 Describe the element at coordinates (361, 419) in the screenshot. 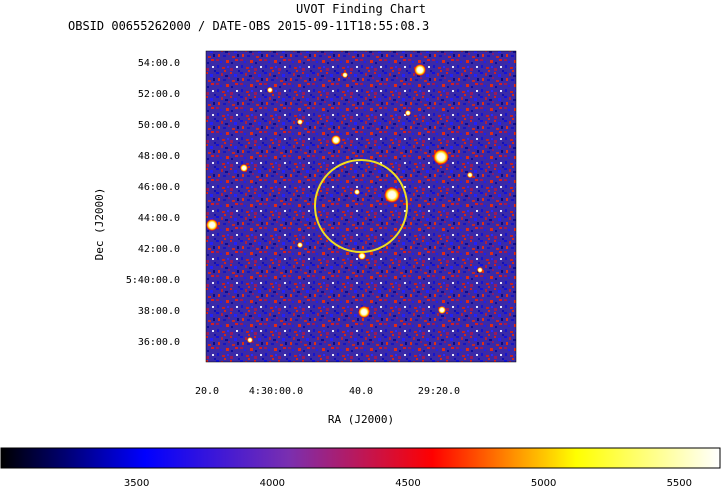

I see `x-axis-label: RA (J2000)` at that location.